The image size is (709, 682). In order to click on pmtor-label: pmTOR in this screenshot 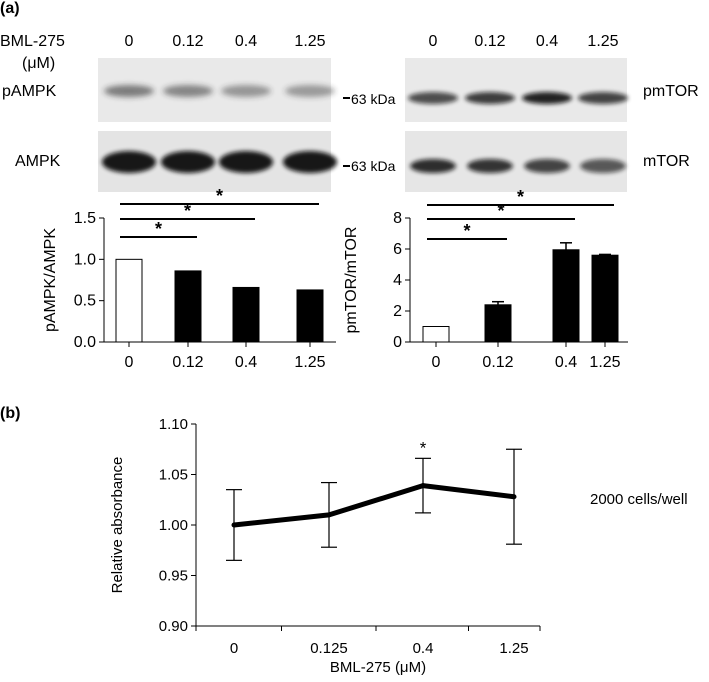, I will do `click(671, 91)`.